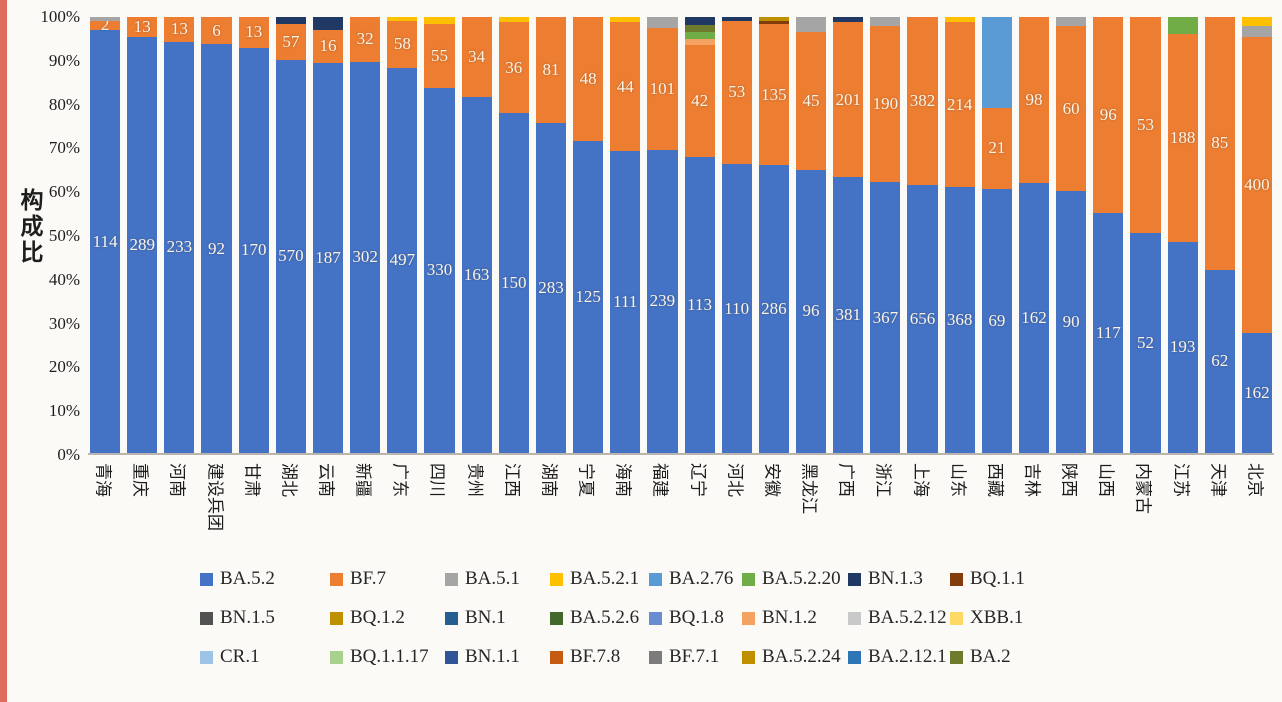 The height and width of the screenshot is (702, 1282). Describe the element at coordinates (64, 235) in the screenshot. I see `y-tick-label: 50%` at that location.